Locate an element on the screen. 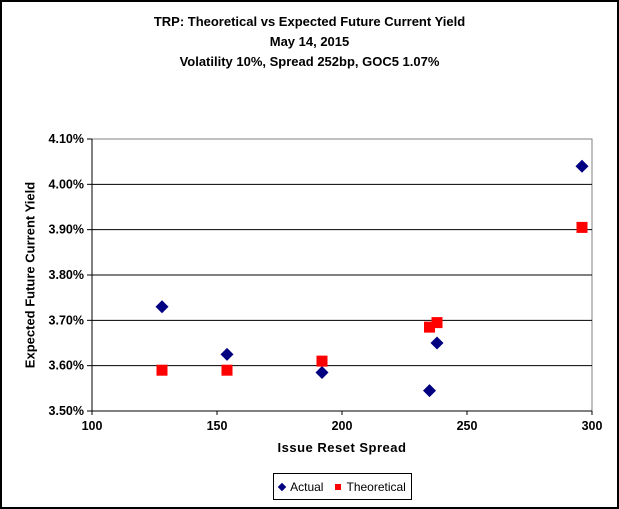 Image resolution: width=619 pixels, height=509 pixels. theoretical-square-icon is located at coordinates (338, 486).